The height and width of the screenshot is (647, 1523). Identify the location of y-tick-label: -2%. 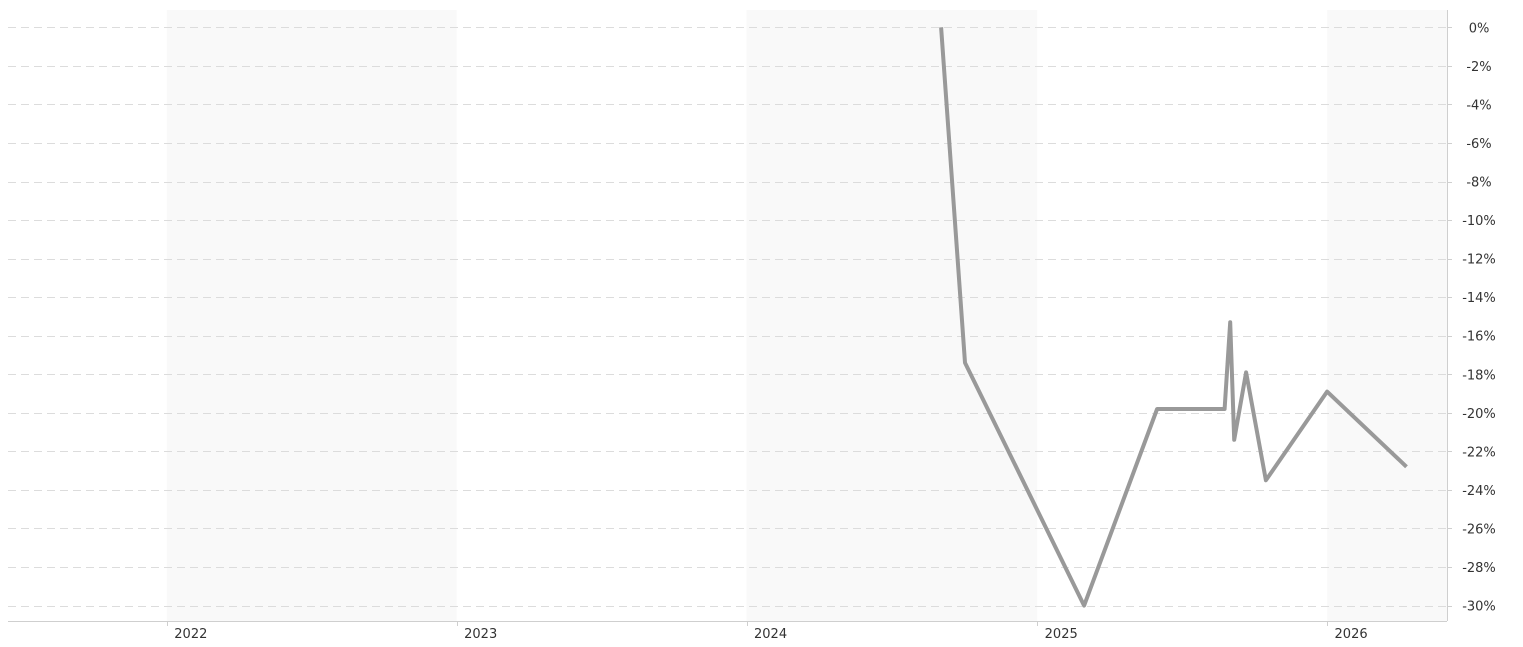
(1478, 67).